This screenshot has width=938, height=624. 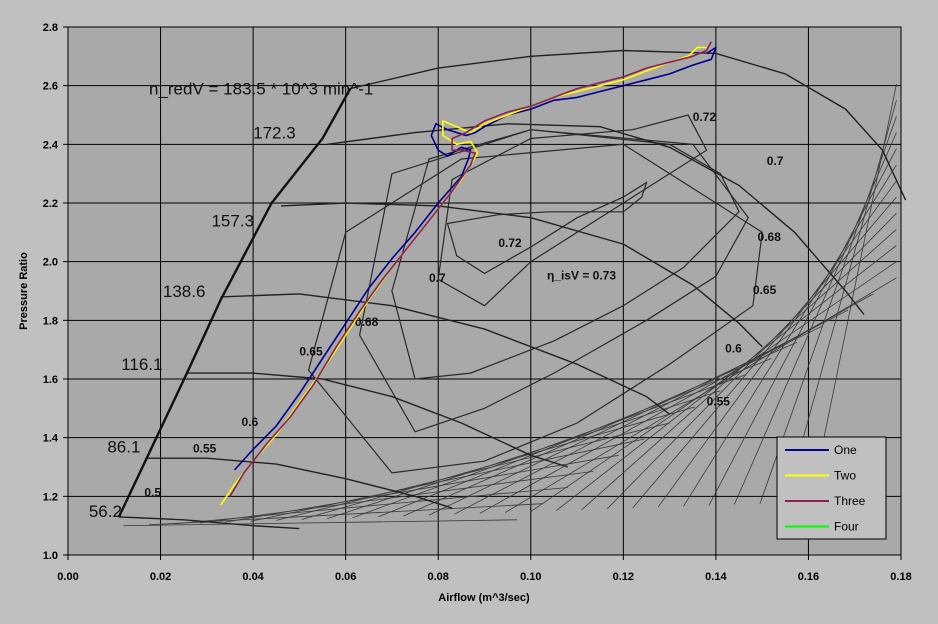 What do you see at coordinates (484, 598) in the screenshot?
I see `x-axis-title: Airflow (m^3/sec)` at bounding box center [484, 598].